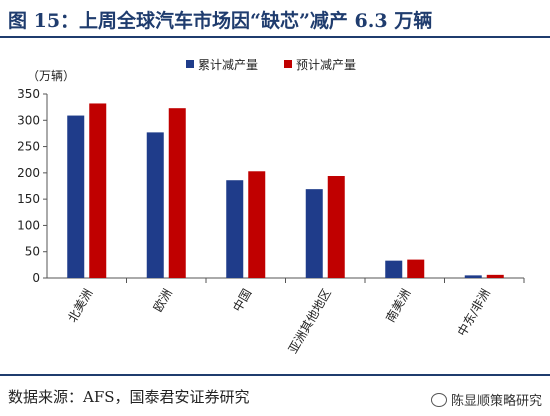  I want to click on watermark-text: 陈显顺策略研究, so click(496, 401).